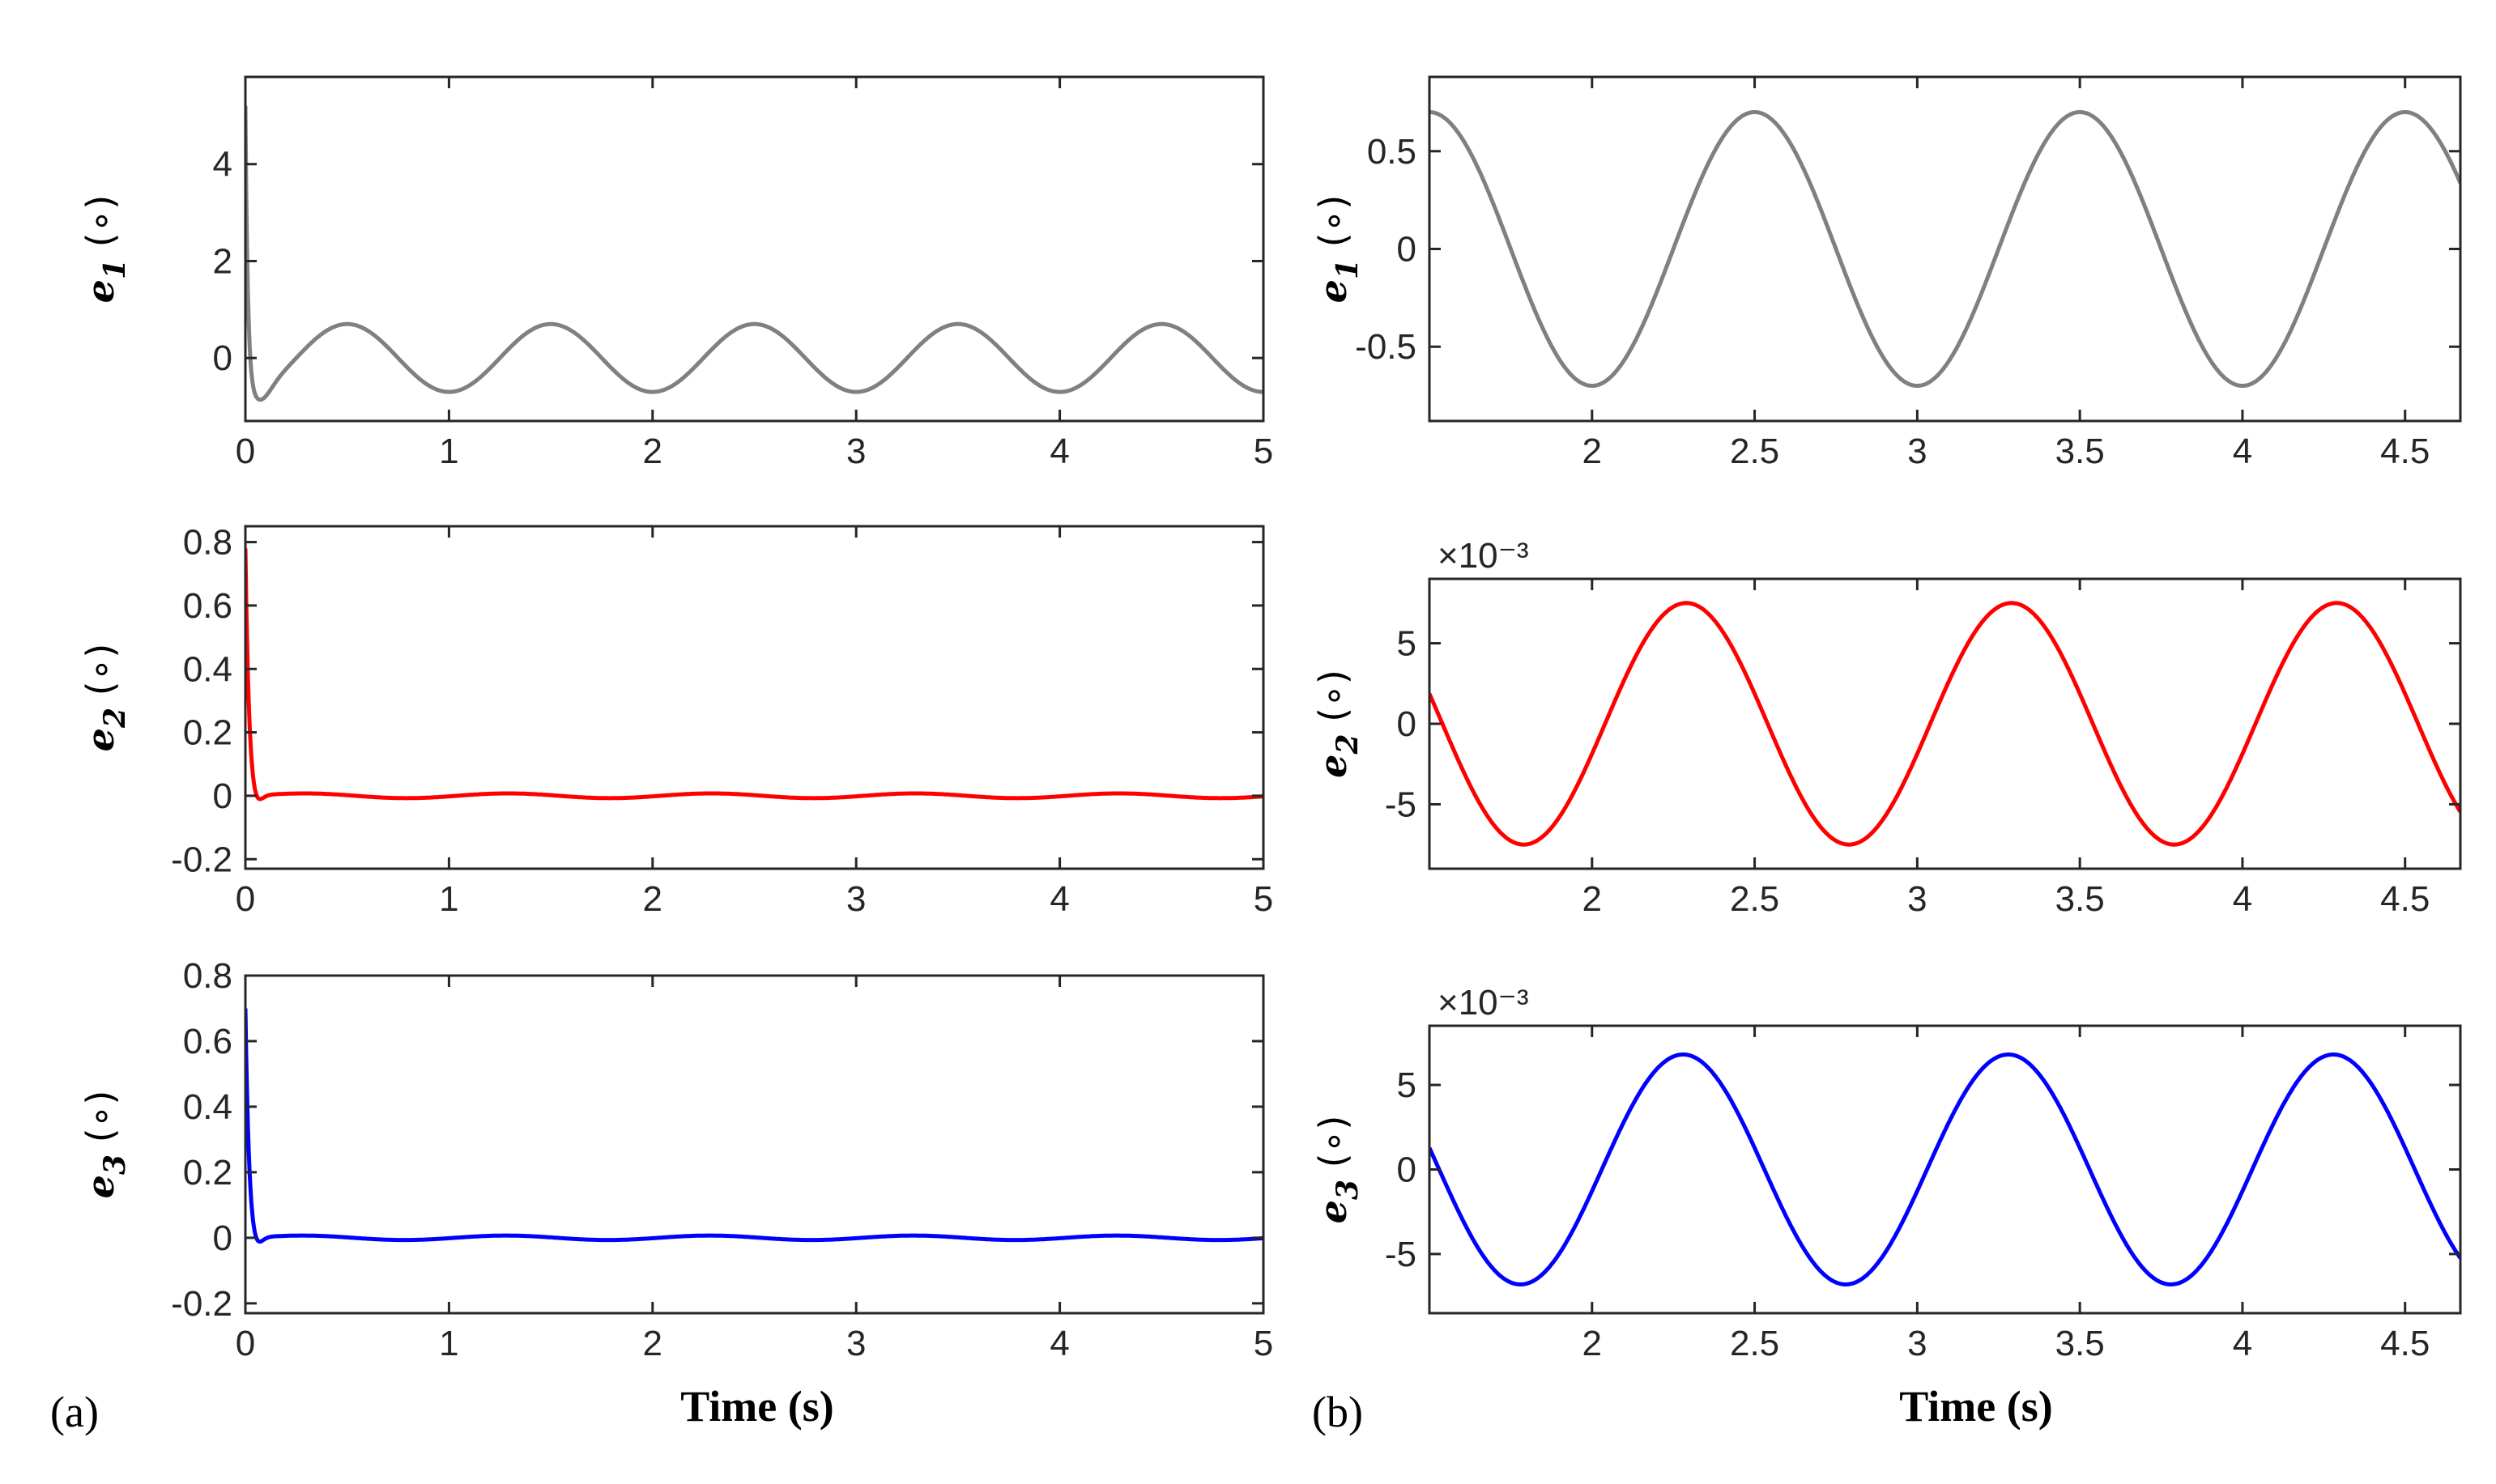 The image size is (2496, 1484). I want to click on x-tick-label-a1-1: 1, so click(448, 451).